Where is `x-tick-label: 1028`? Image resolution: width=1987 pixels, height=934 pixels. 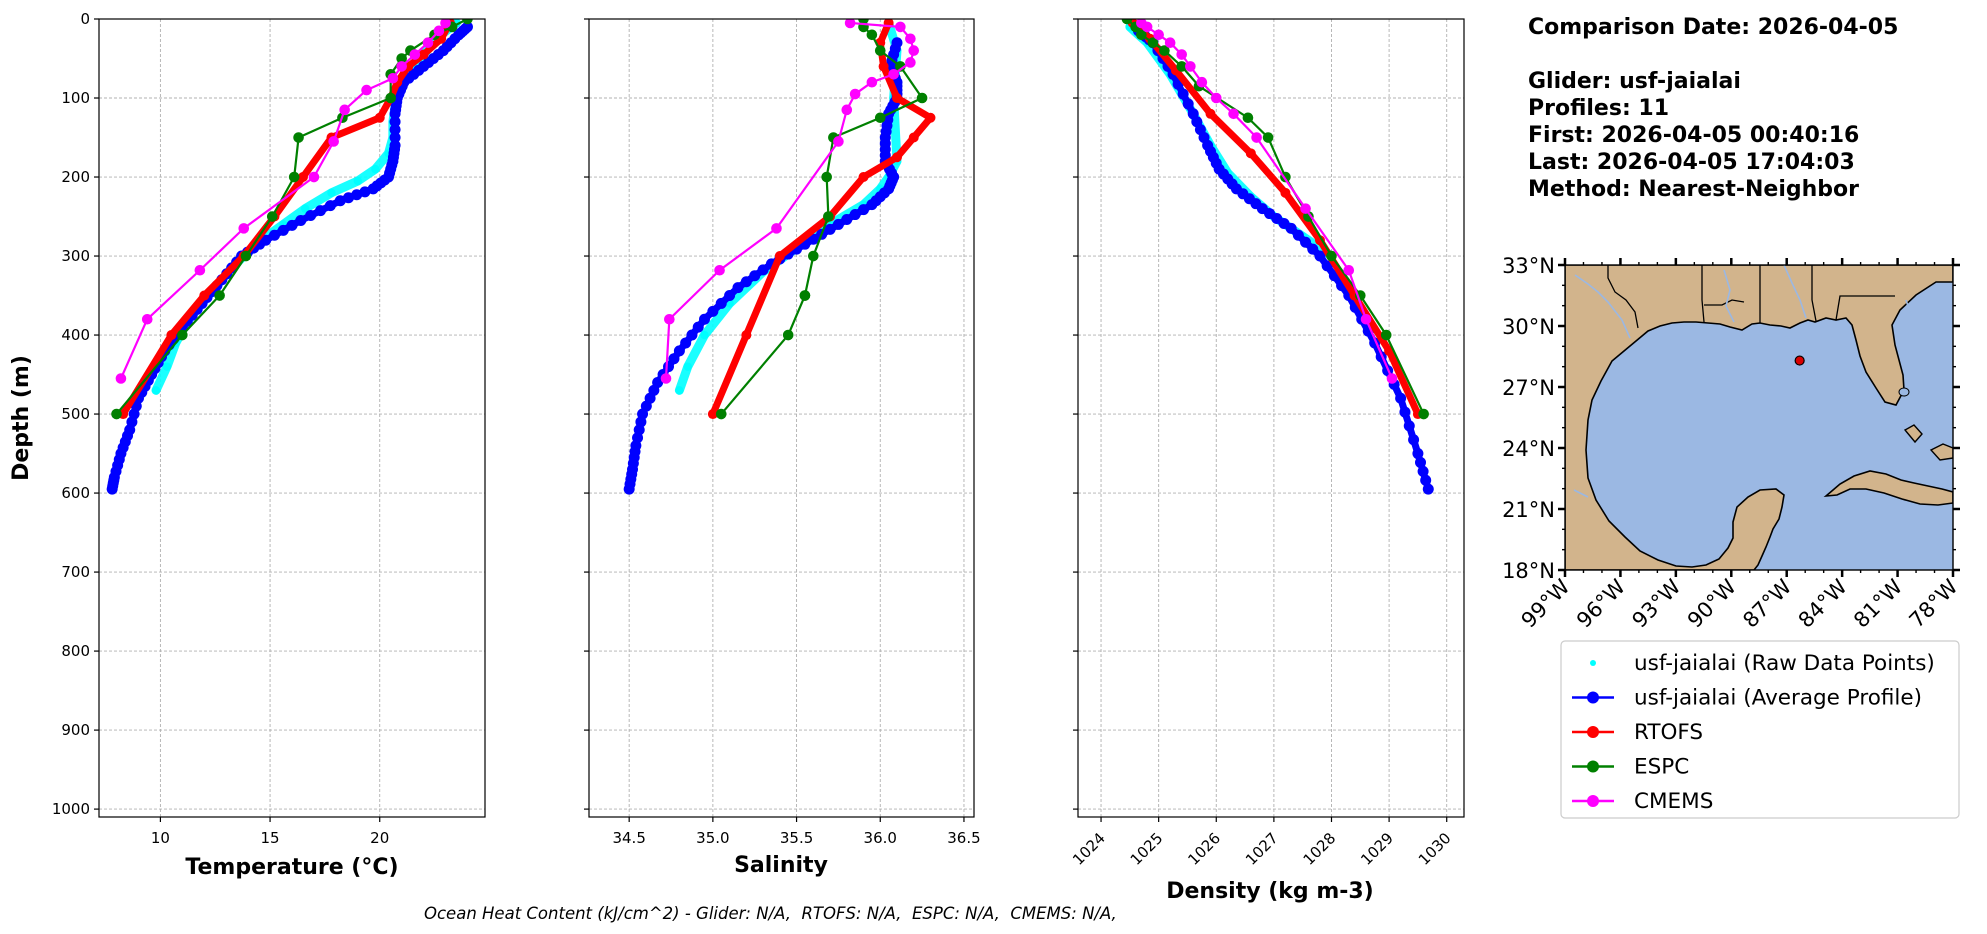
x-tick-label: 1028 is located at coordinates (1320, 849).